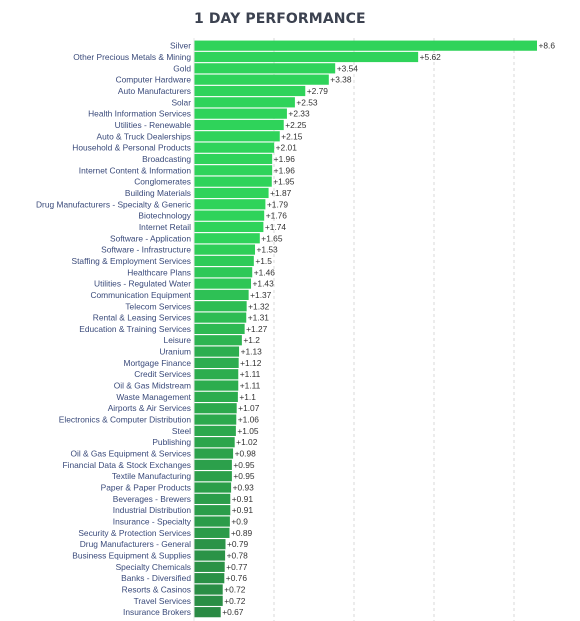 The image size is (580, 621). Describe the element at coordinates (284, 182) in the screenshot. I see `value-label: +1.95` at that location.